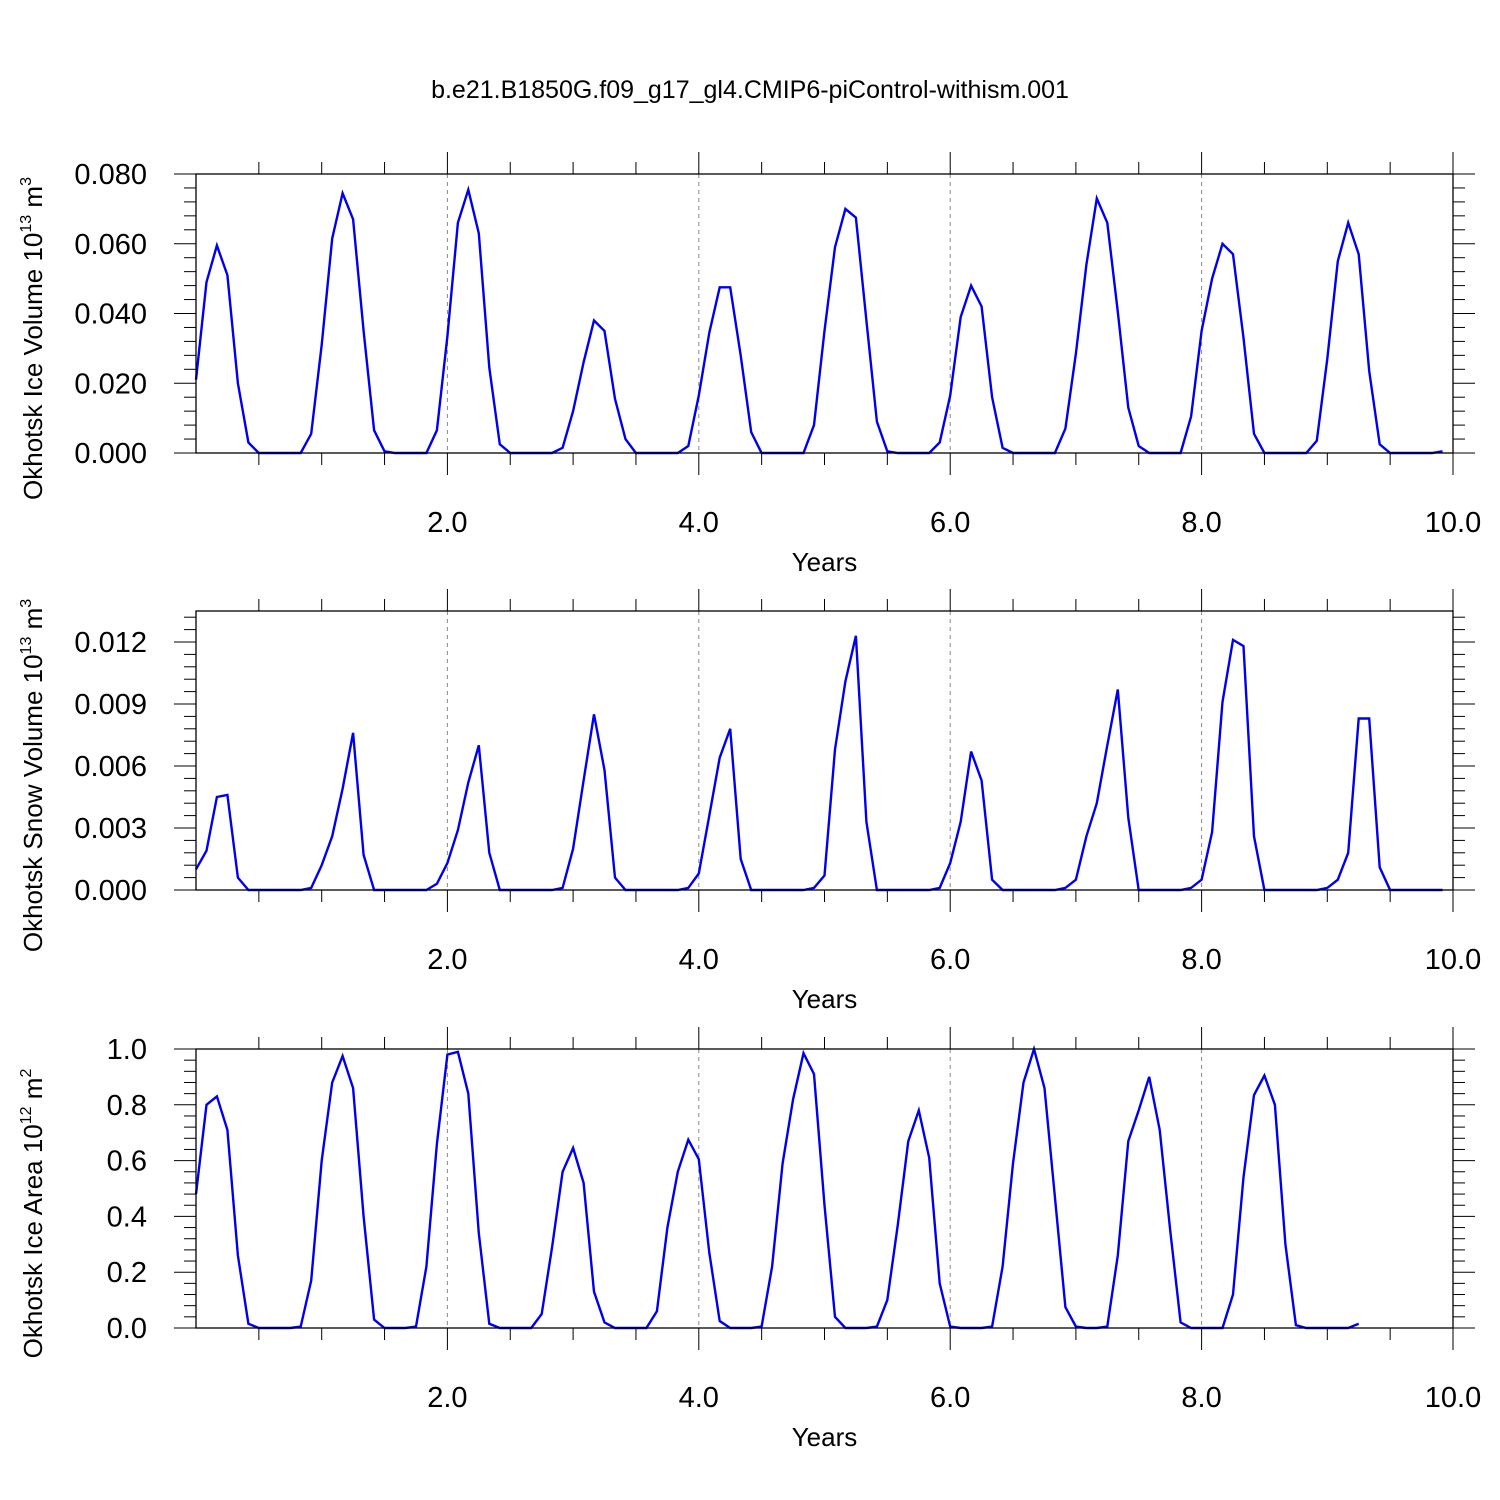 The height and width of the screenshot is (1500, 1500). I want to click on y-axis-label: Okhotsk Ice Area 1012 m2, so click(33, 1214).